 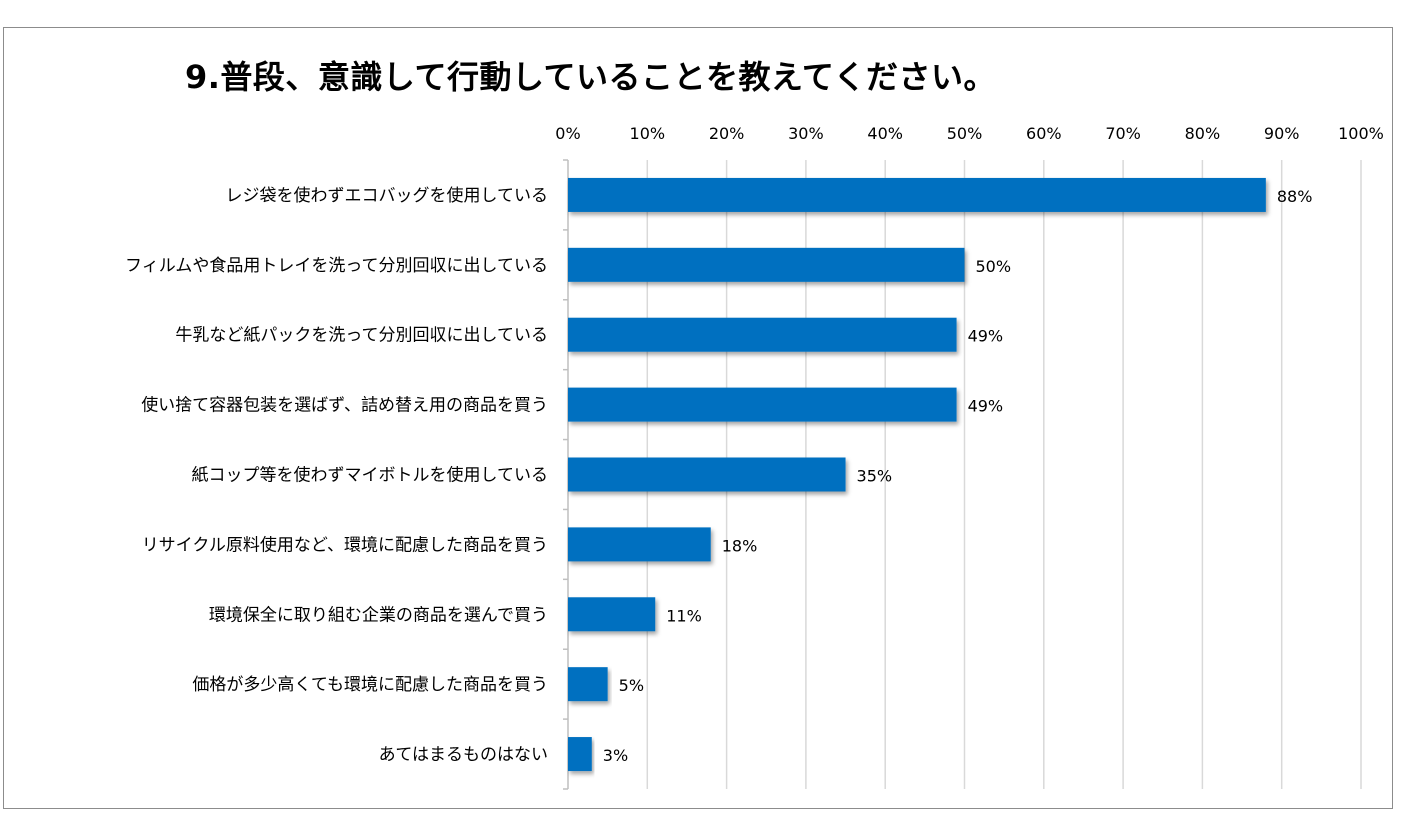 I want to click on data-label: 88%, so click(x=1295, y=196).